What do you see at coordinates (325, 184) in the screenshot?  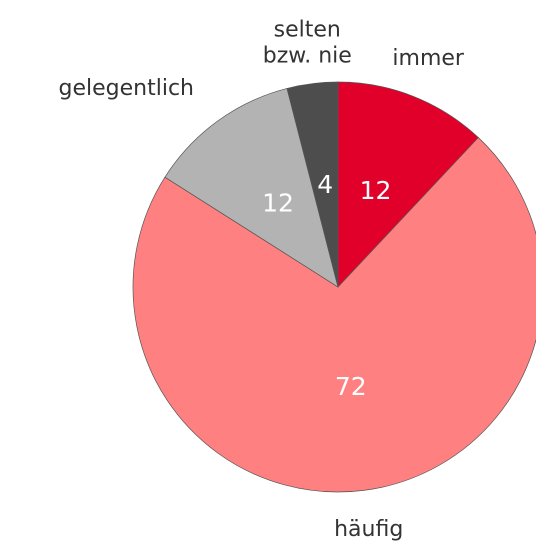 I see `value-label: 4` at bounding box center [325, 184].